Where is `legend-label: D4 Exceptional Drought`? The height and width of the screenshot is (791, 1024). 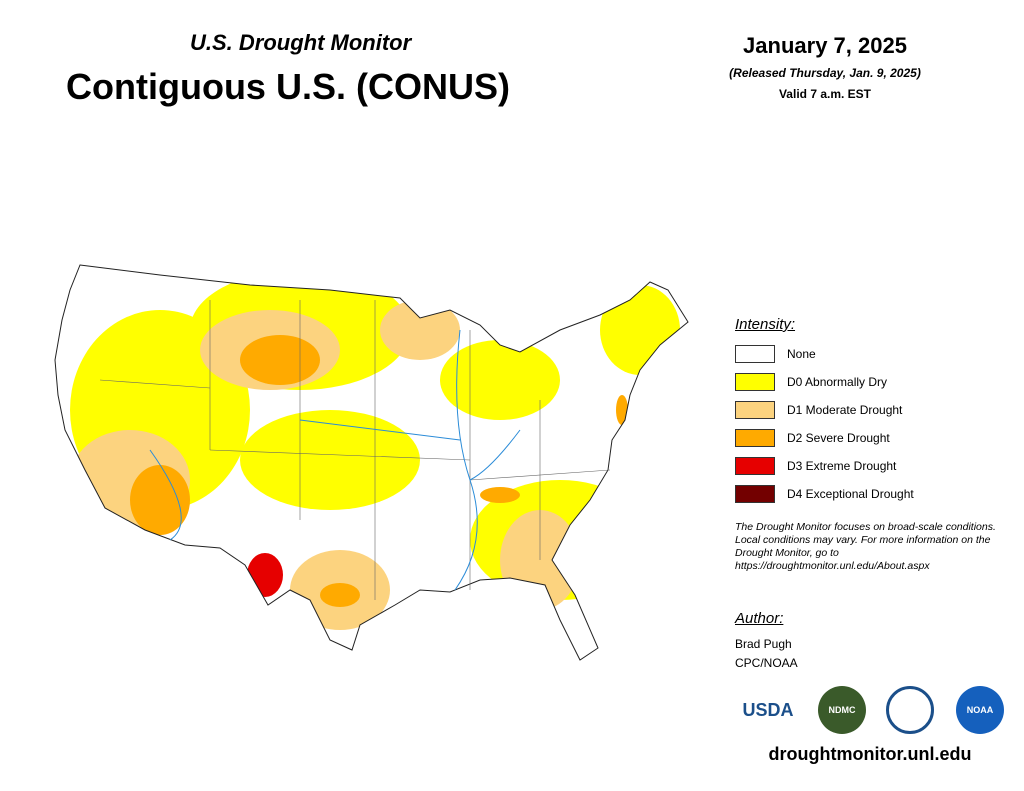 legend-label: D4 Exceptional Drought is located at coordinates (850, 494).